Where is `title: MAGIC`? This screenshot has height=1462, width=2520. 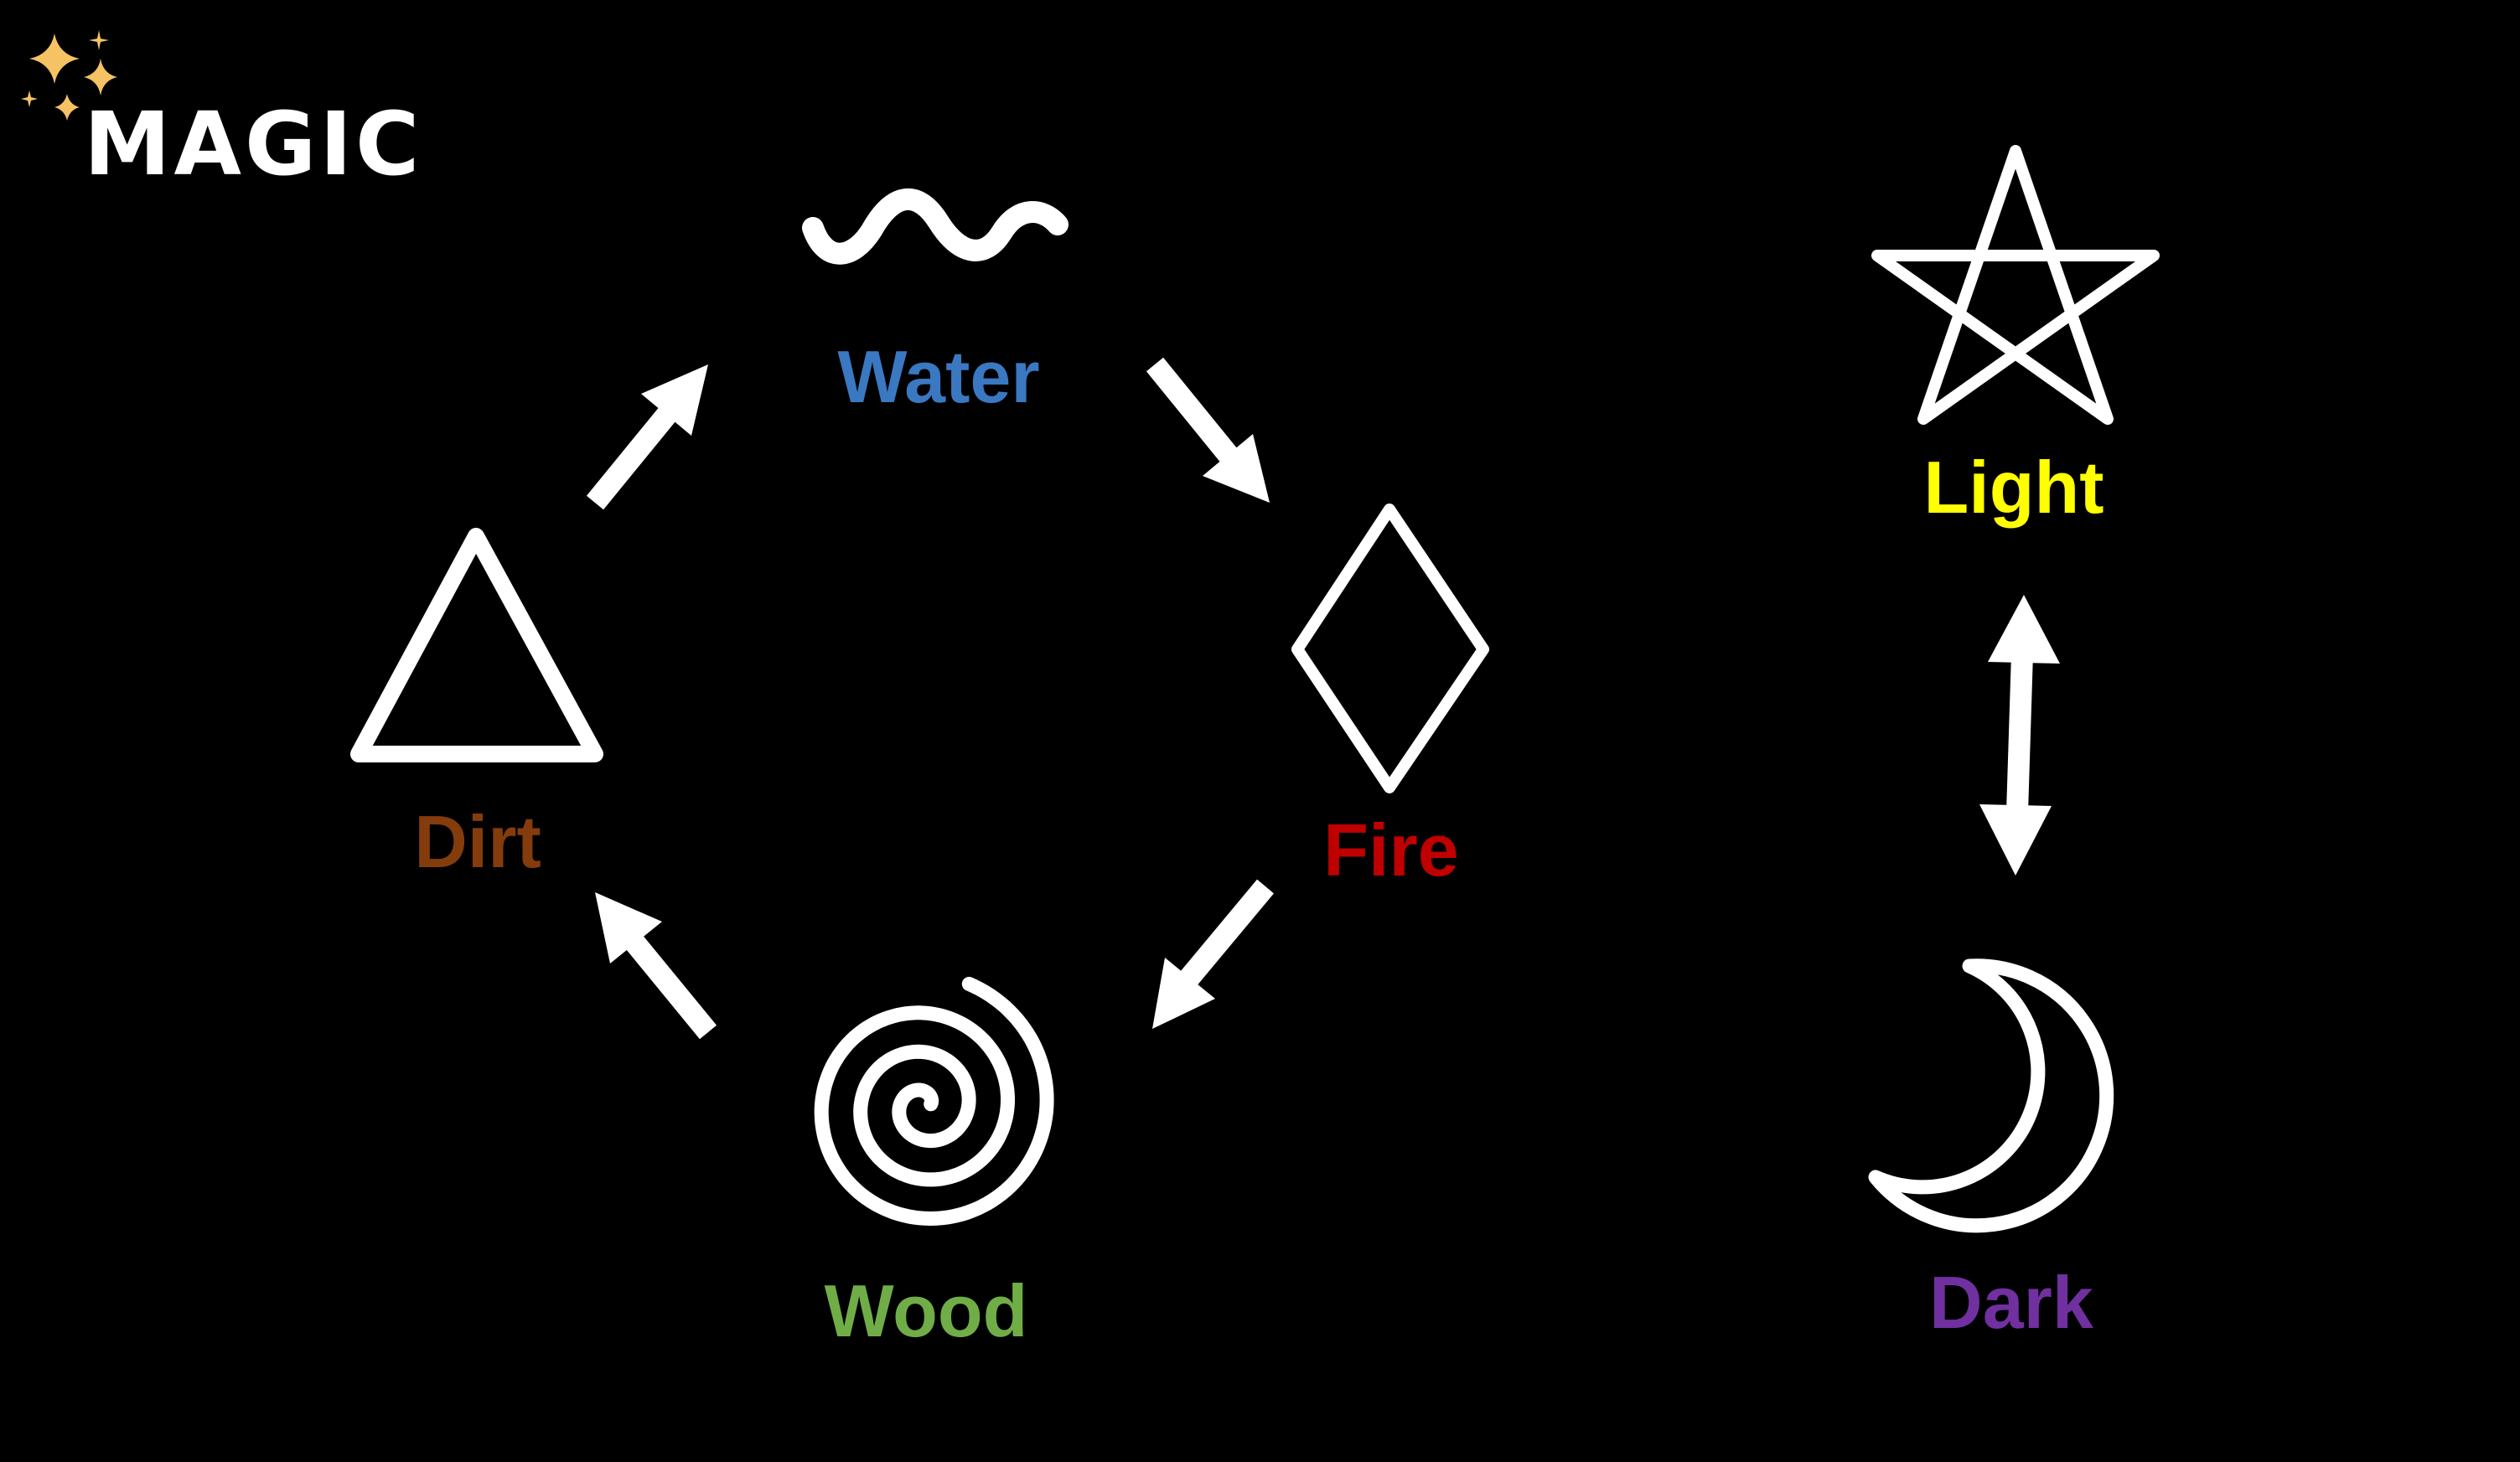 title: MAGIC is located at coordinates (253, 144).